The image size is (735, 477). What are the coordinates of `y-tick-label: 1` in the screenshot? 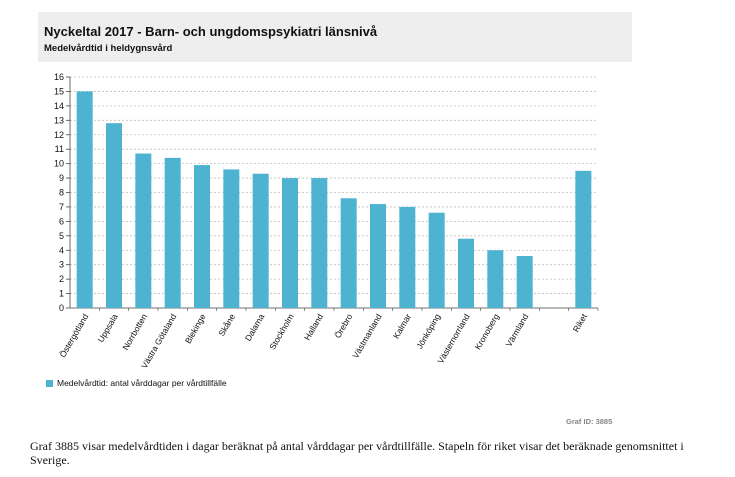 It's located at (61, 294).